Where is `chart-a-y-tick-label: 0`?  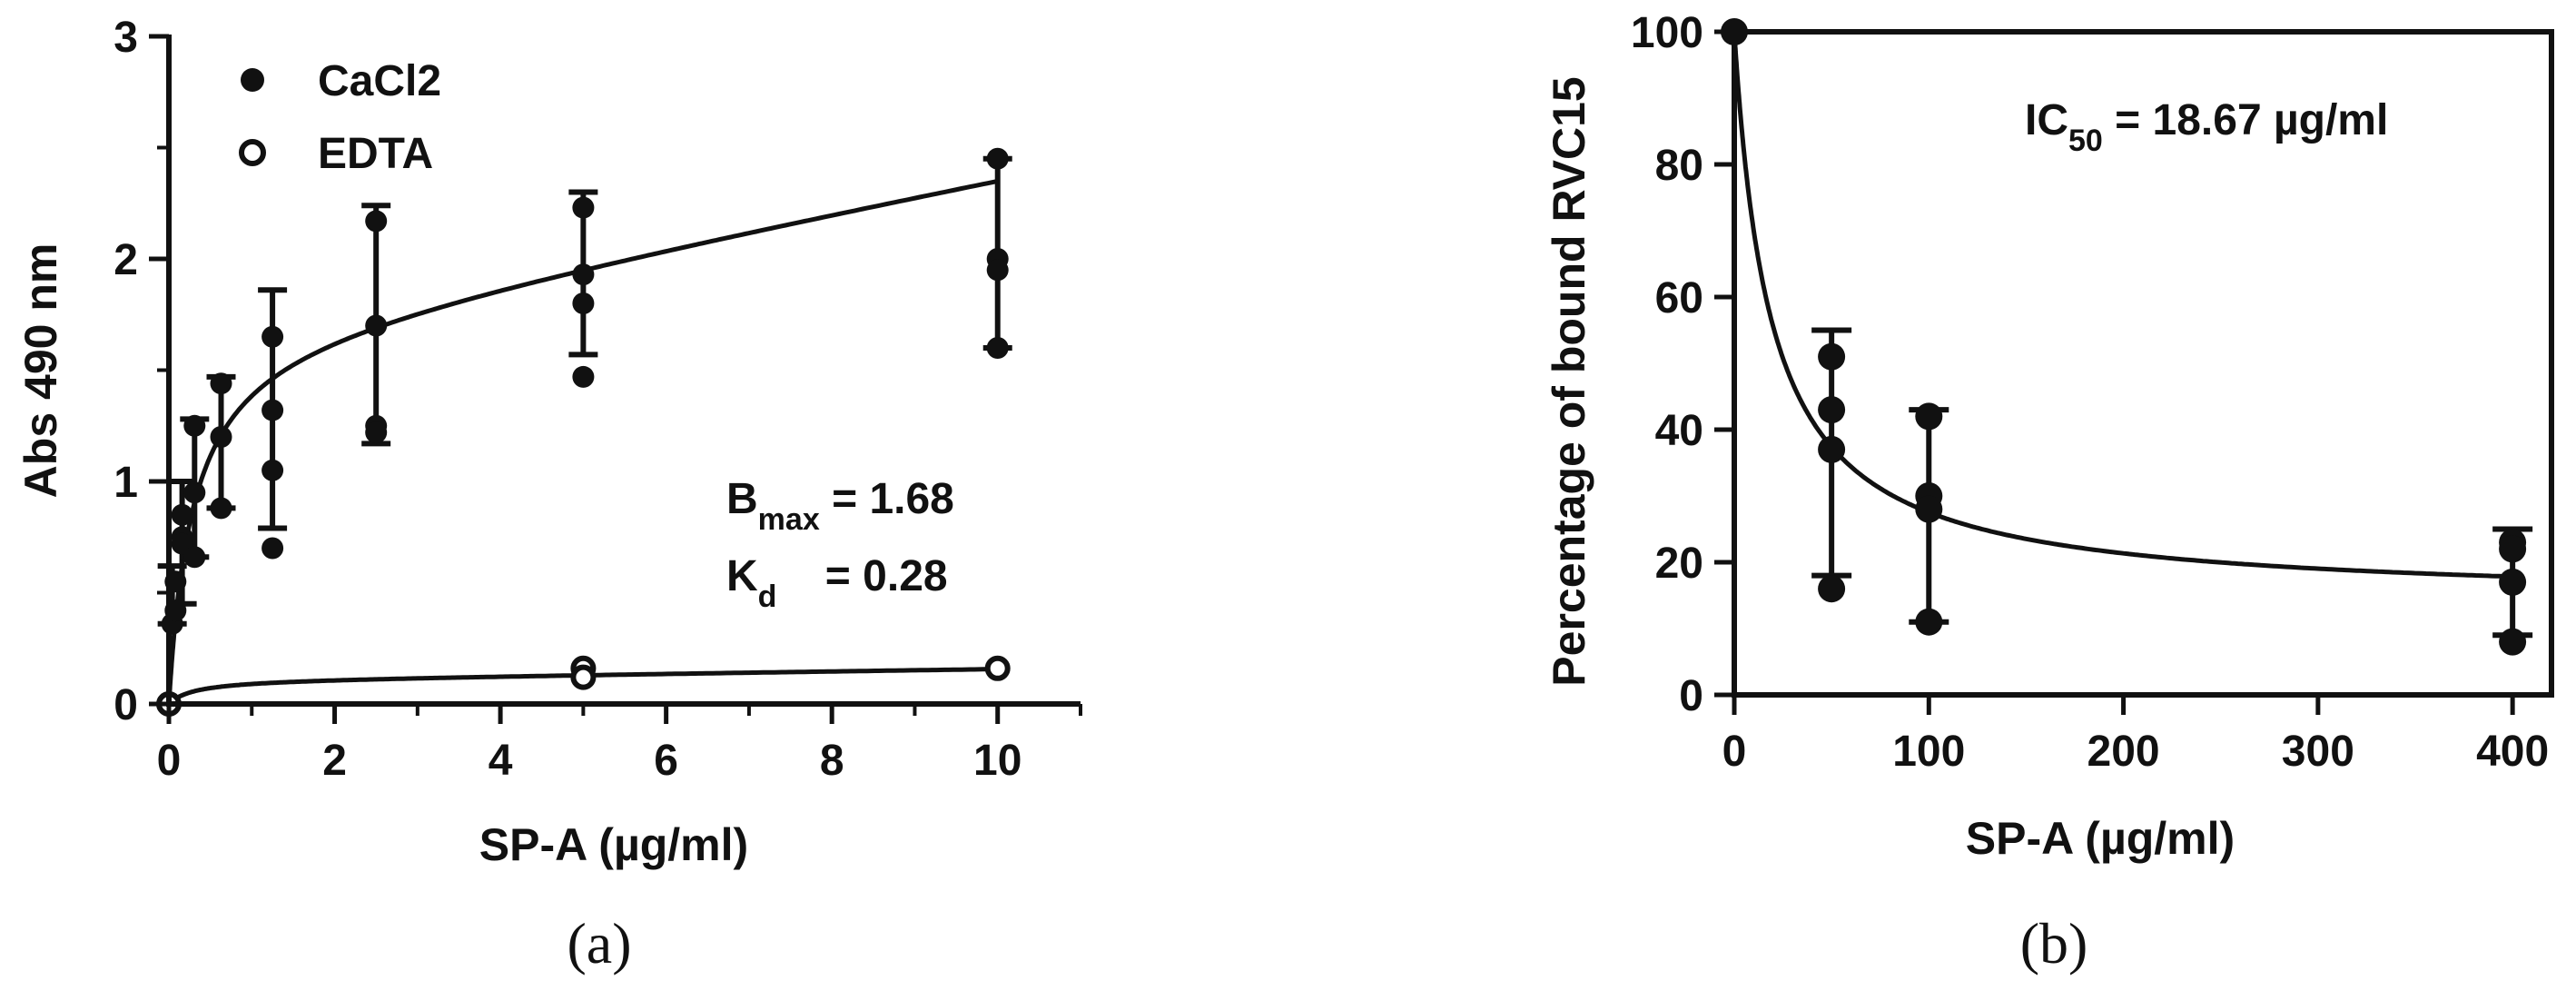
chart-a-y-tick-label: 0 is located at coordinates (126, 705).